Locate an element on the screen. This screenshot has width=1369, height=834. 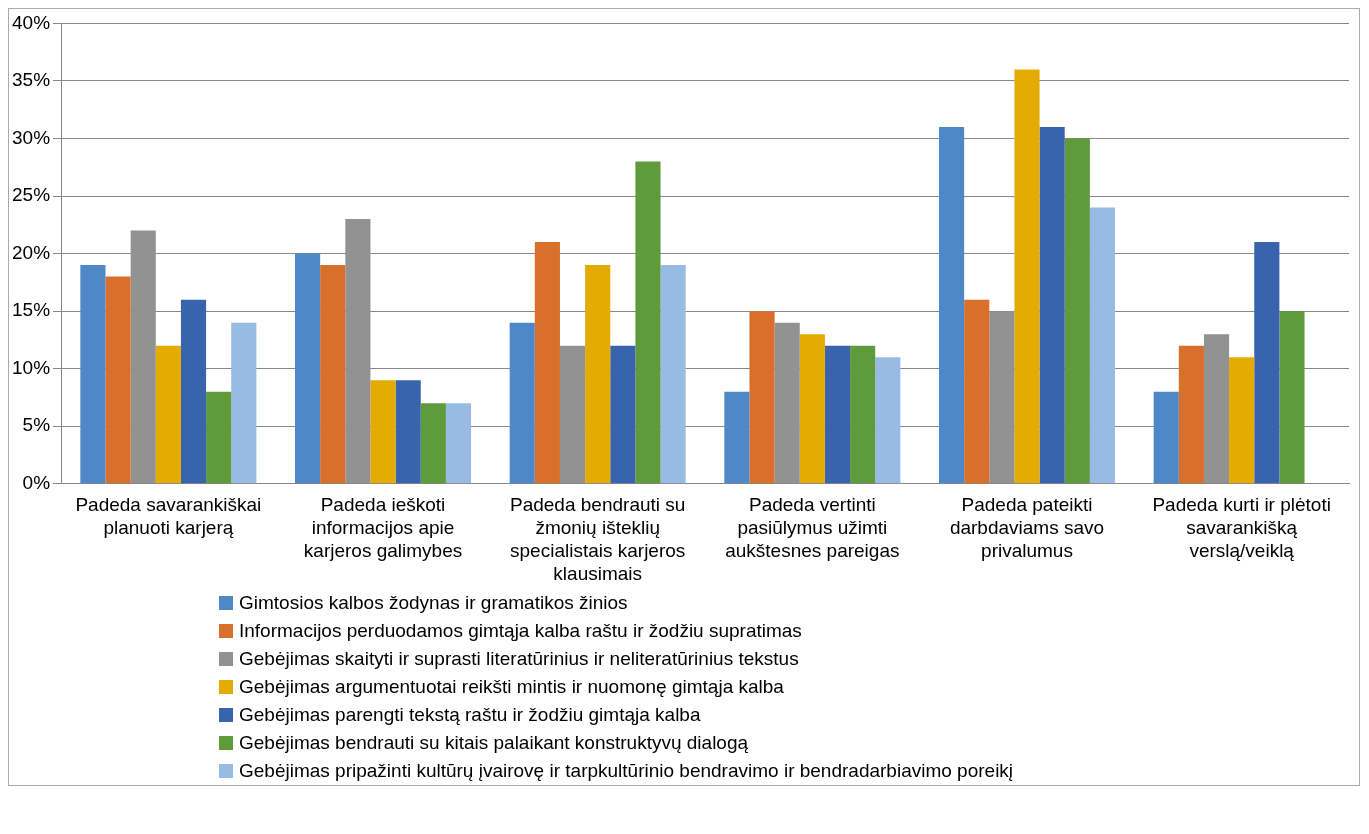
y-tick-label: 15% is located at coordinates (31, 310).